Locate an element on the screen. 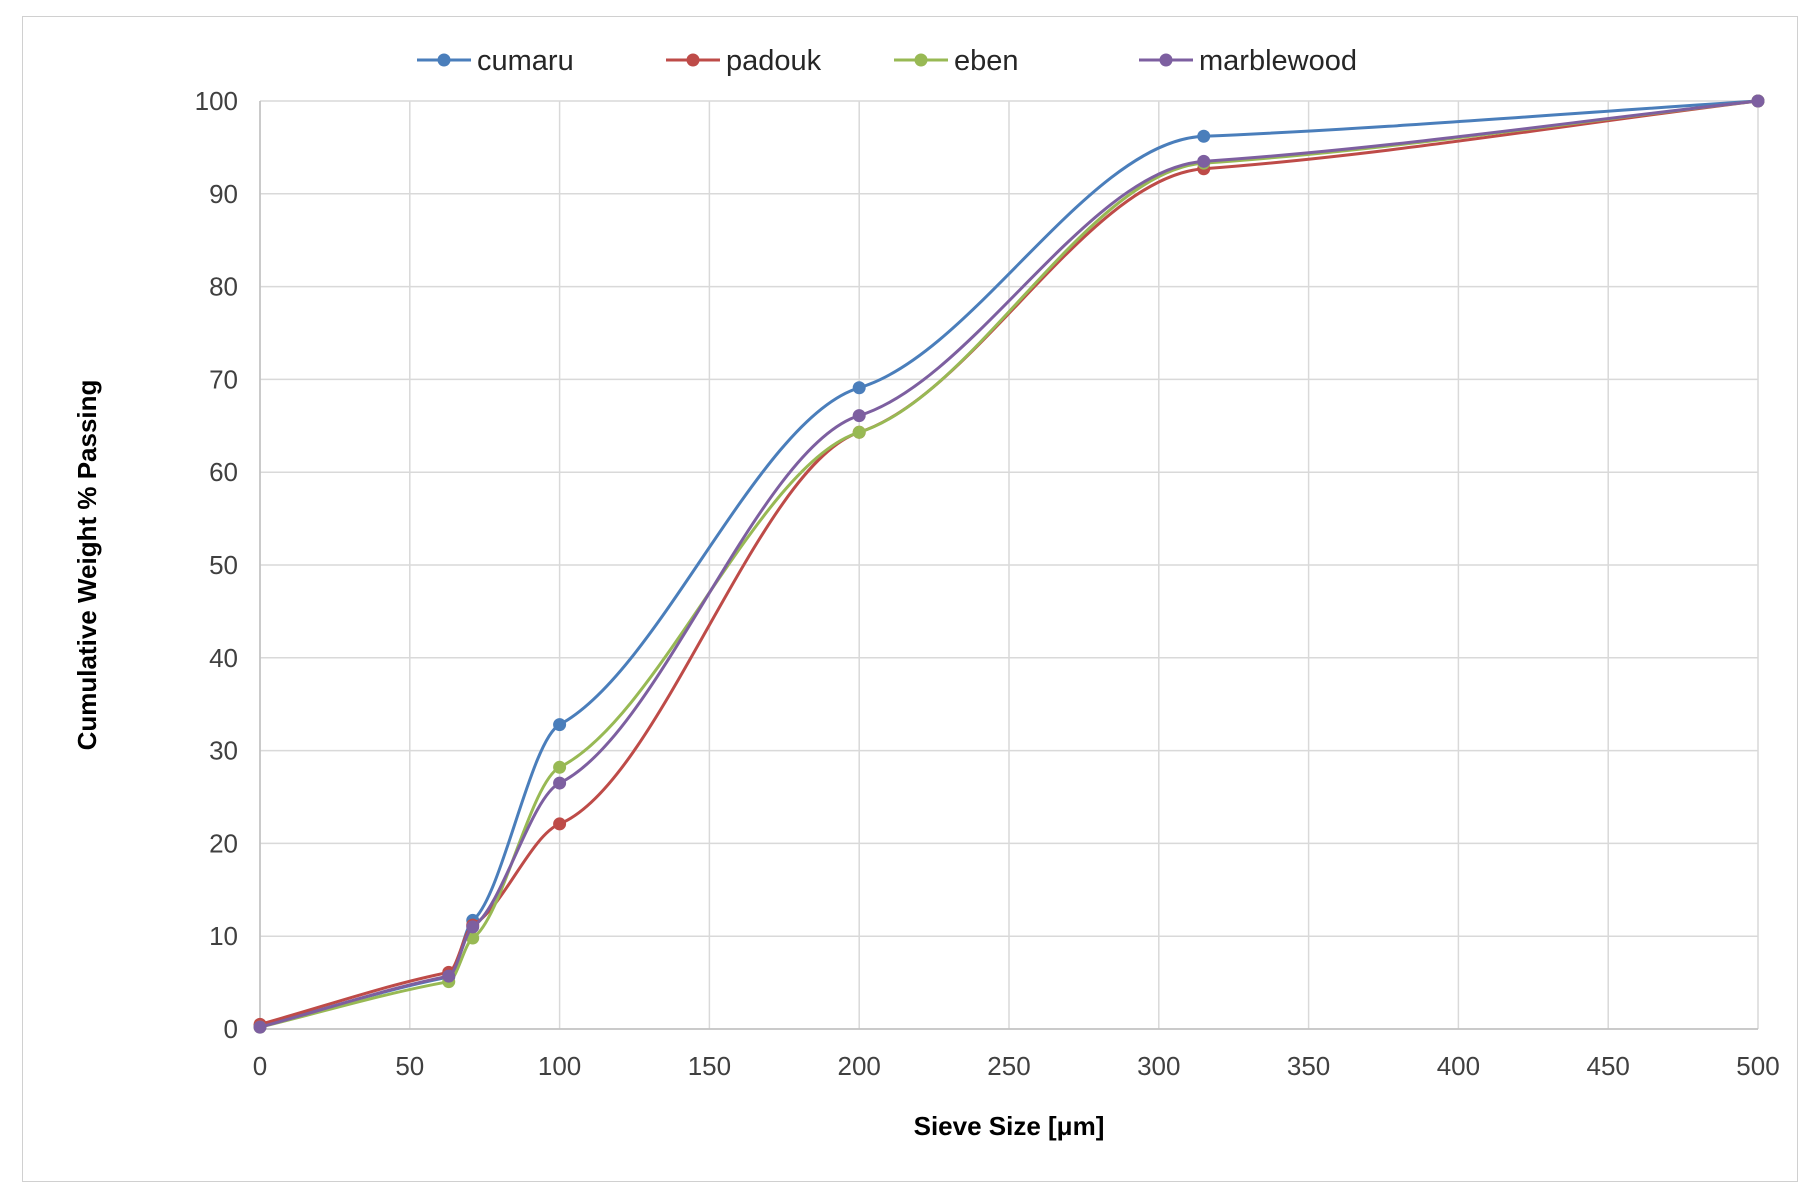  x-tick-label: 250 is located at coordinates (1008, 1066).